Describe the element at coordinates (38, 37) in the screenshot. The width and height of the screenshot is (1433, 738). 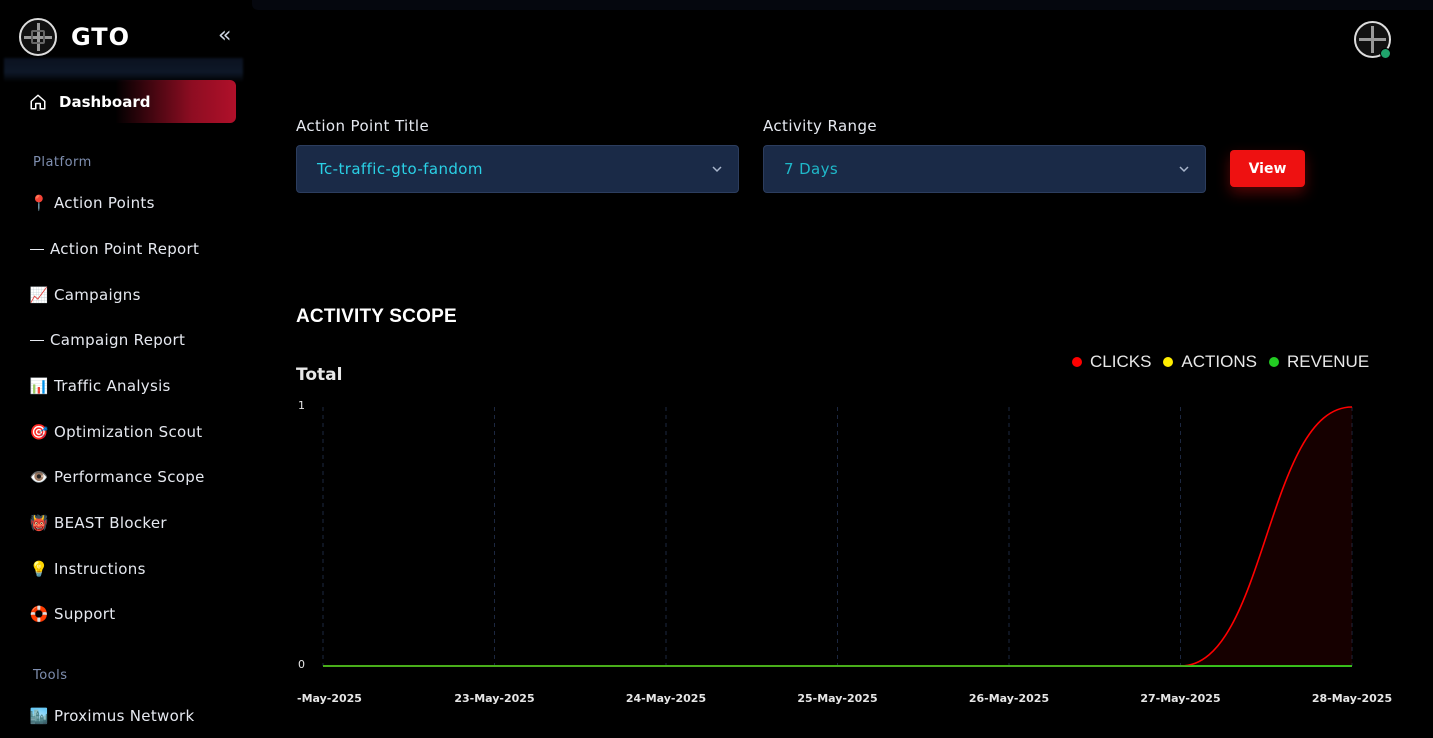
I see `gto-logo-icon` at that location.